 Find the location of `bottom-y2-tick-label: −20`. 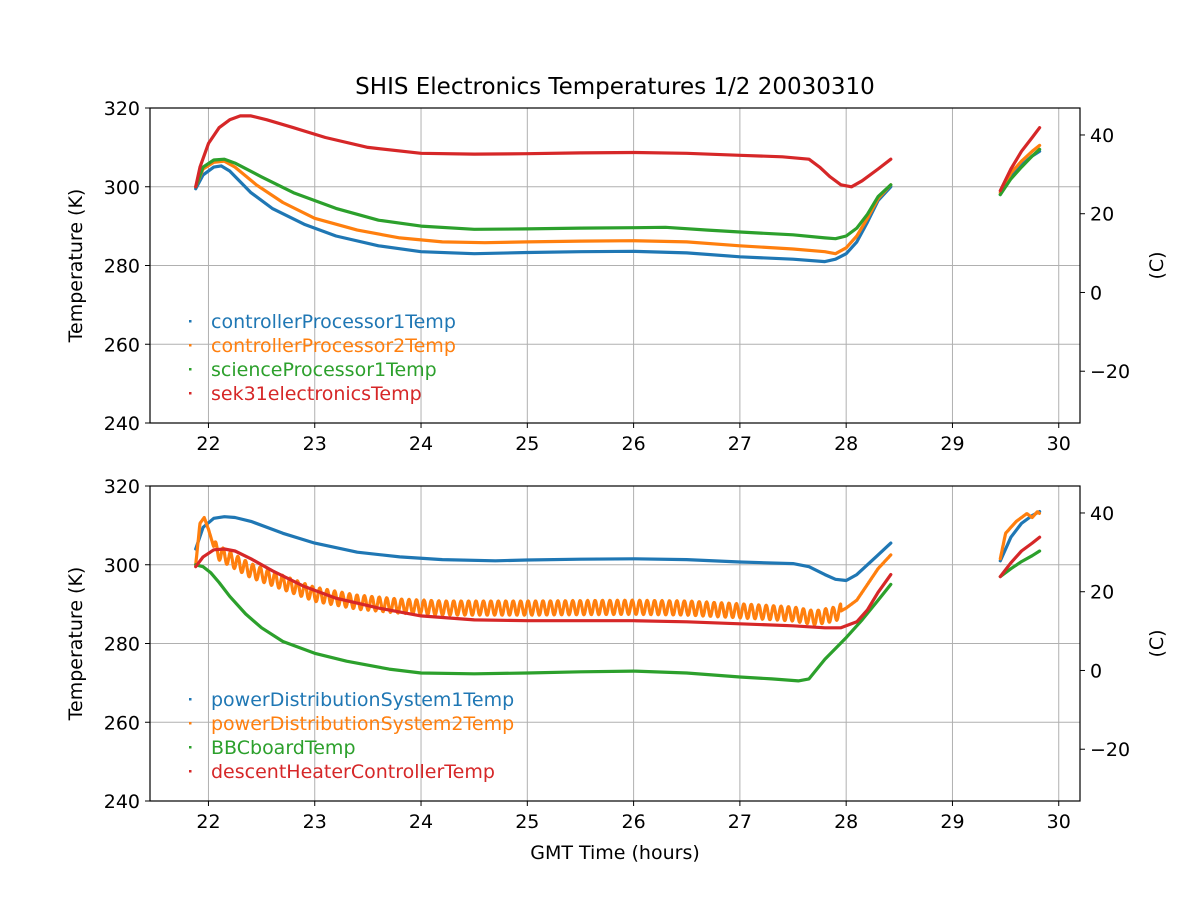

bottom-y2-tick-label: −20 is located at coordinates (1110, 750).